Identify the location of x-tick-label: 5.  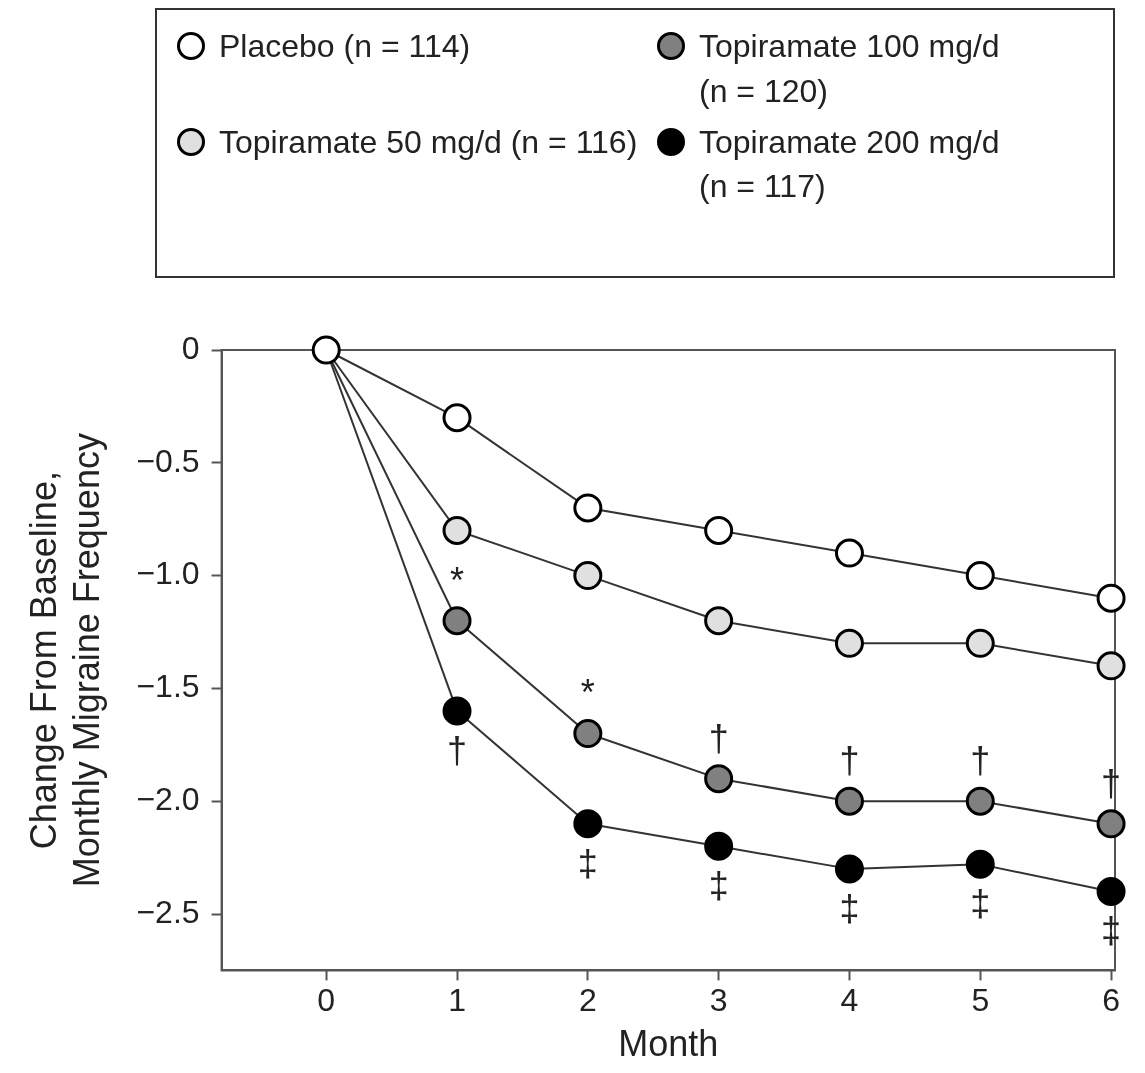
(980, 1000).